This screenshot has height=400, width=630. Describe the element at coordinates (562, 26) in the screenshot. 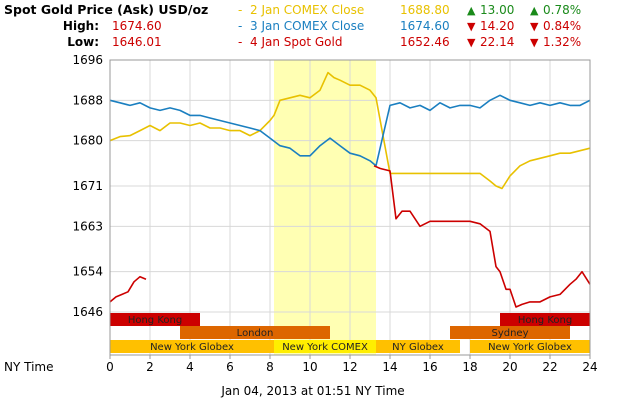

I see `legend-pct-change: 0.84%` at that location.